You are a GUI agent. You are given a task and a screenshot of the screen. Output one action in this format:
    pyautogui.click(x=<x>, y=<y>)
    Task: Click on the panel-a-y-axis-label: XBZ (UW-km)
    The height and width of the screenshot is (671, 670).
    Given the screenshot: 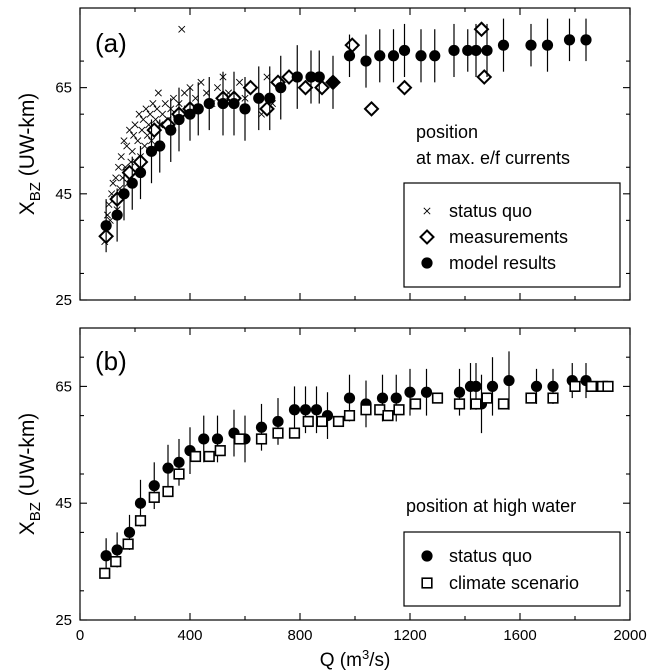 What is the action you would take?
    pyautogui.click(x=30, y=154)
    